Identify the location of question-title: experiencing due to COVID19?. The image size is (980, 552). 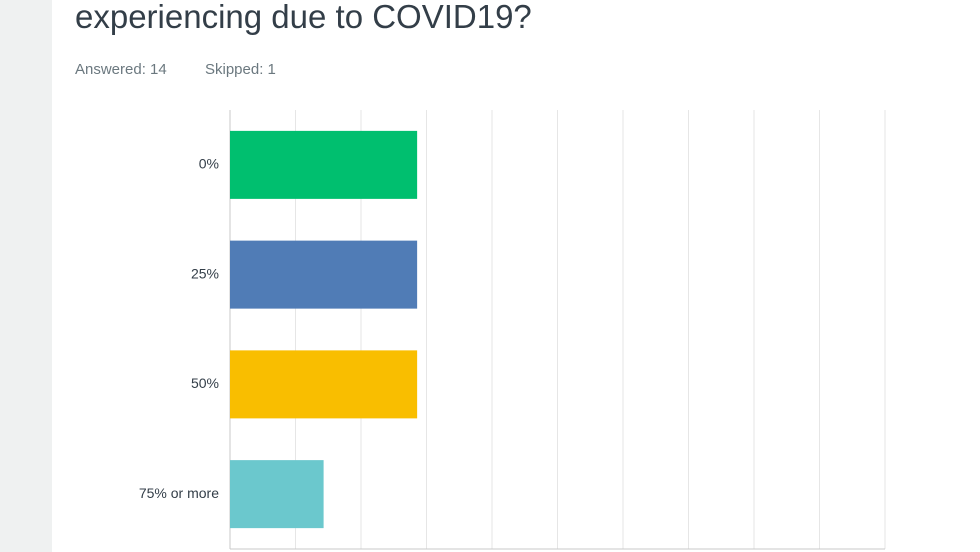
(303, 17).